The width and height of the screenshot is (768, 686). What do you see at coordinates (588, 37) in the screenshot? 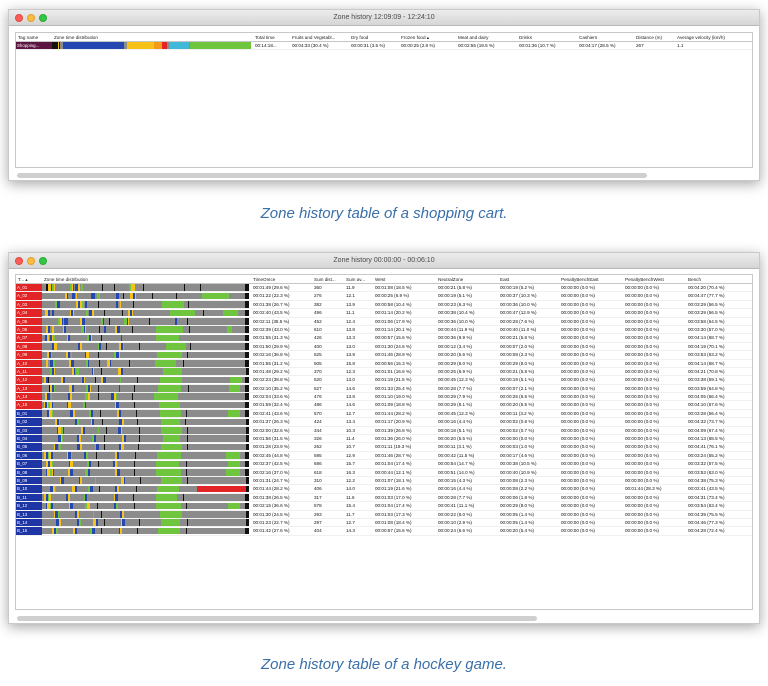
I see `column-header: Cashiers` at bounding box center [588, 37].